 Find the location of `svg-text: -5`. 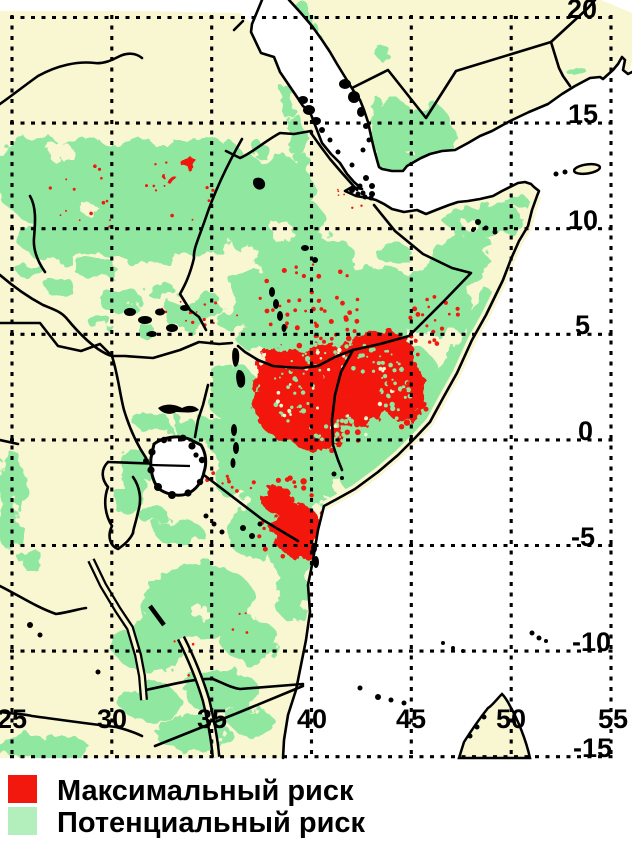

svg-text: -5 is located at coordinates (583, 537).